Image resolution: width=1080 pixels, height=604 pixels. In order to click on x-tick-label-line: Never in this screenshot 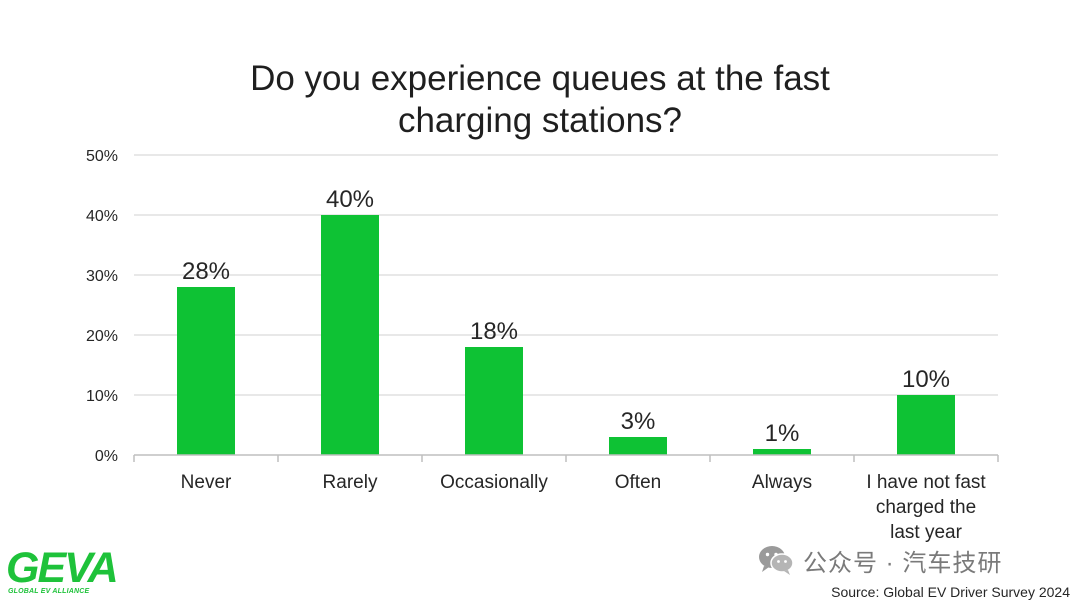, I will do `click(206, 482)`.